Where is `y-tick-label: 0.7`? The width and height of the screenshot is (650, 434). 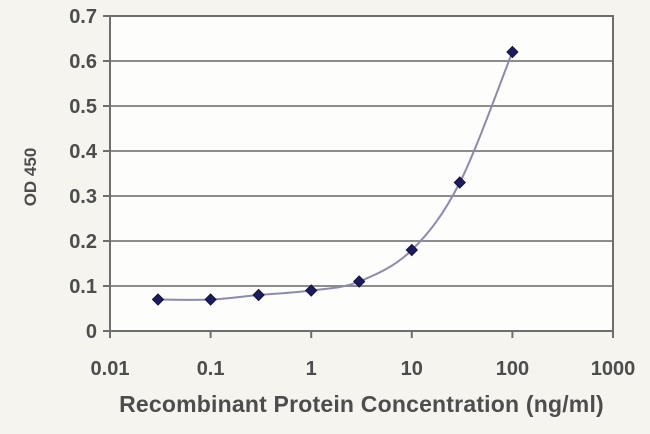
y-tick-label: 0.7 is located at coordinates (83, 17).